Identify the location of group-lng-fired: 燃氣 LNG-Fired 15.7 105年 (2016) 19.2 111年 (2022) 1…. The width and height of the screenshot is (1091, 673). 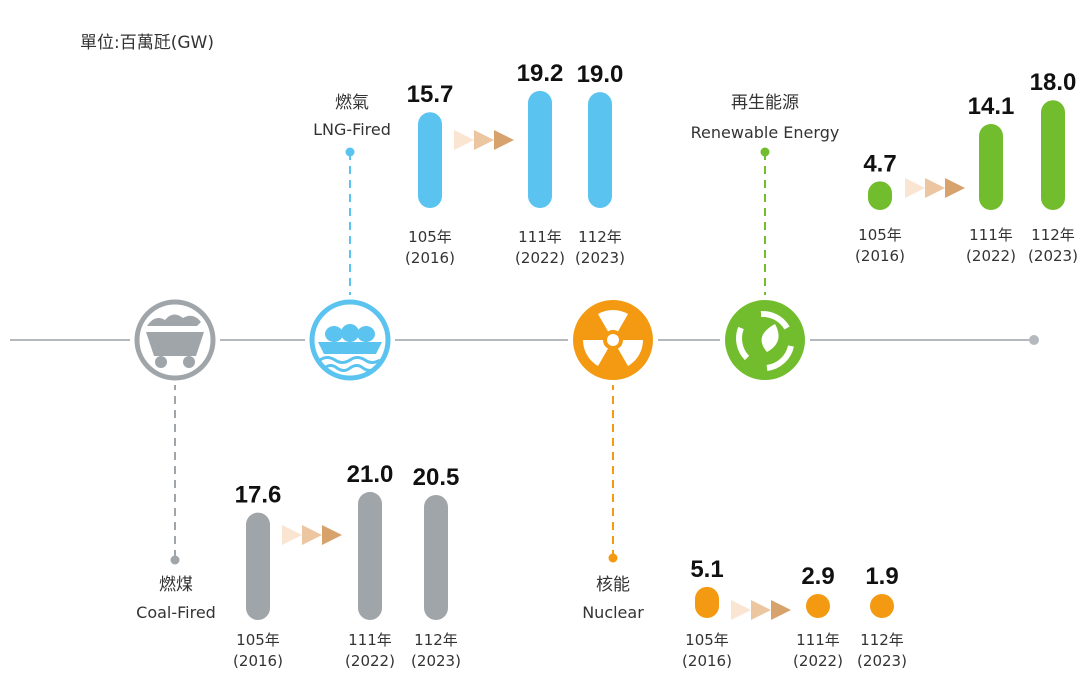
(465, 222).